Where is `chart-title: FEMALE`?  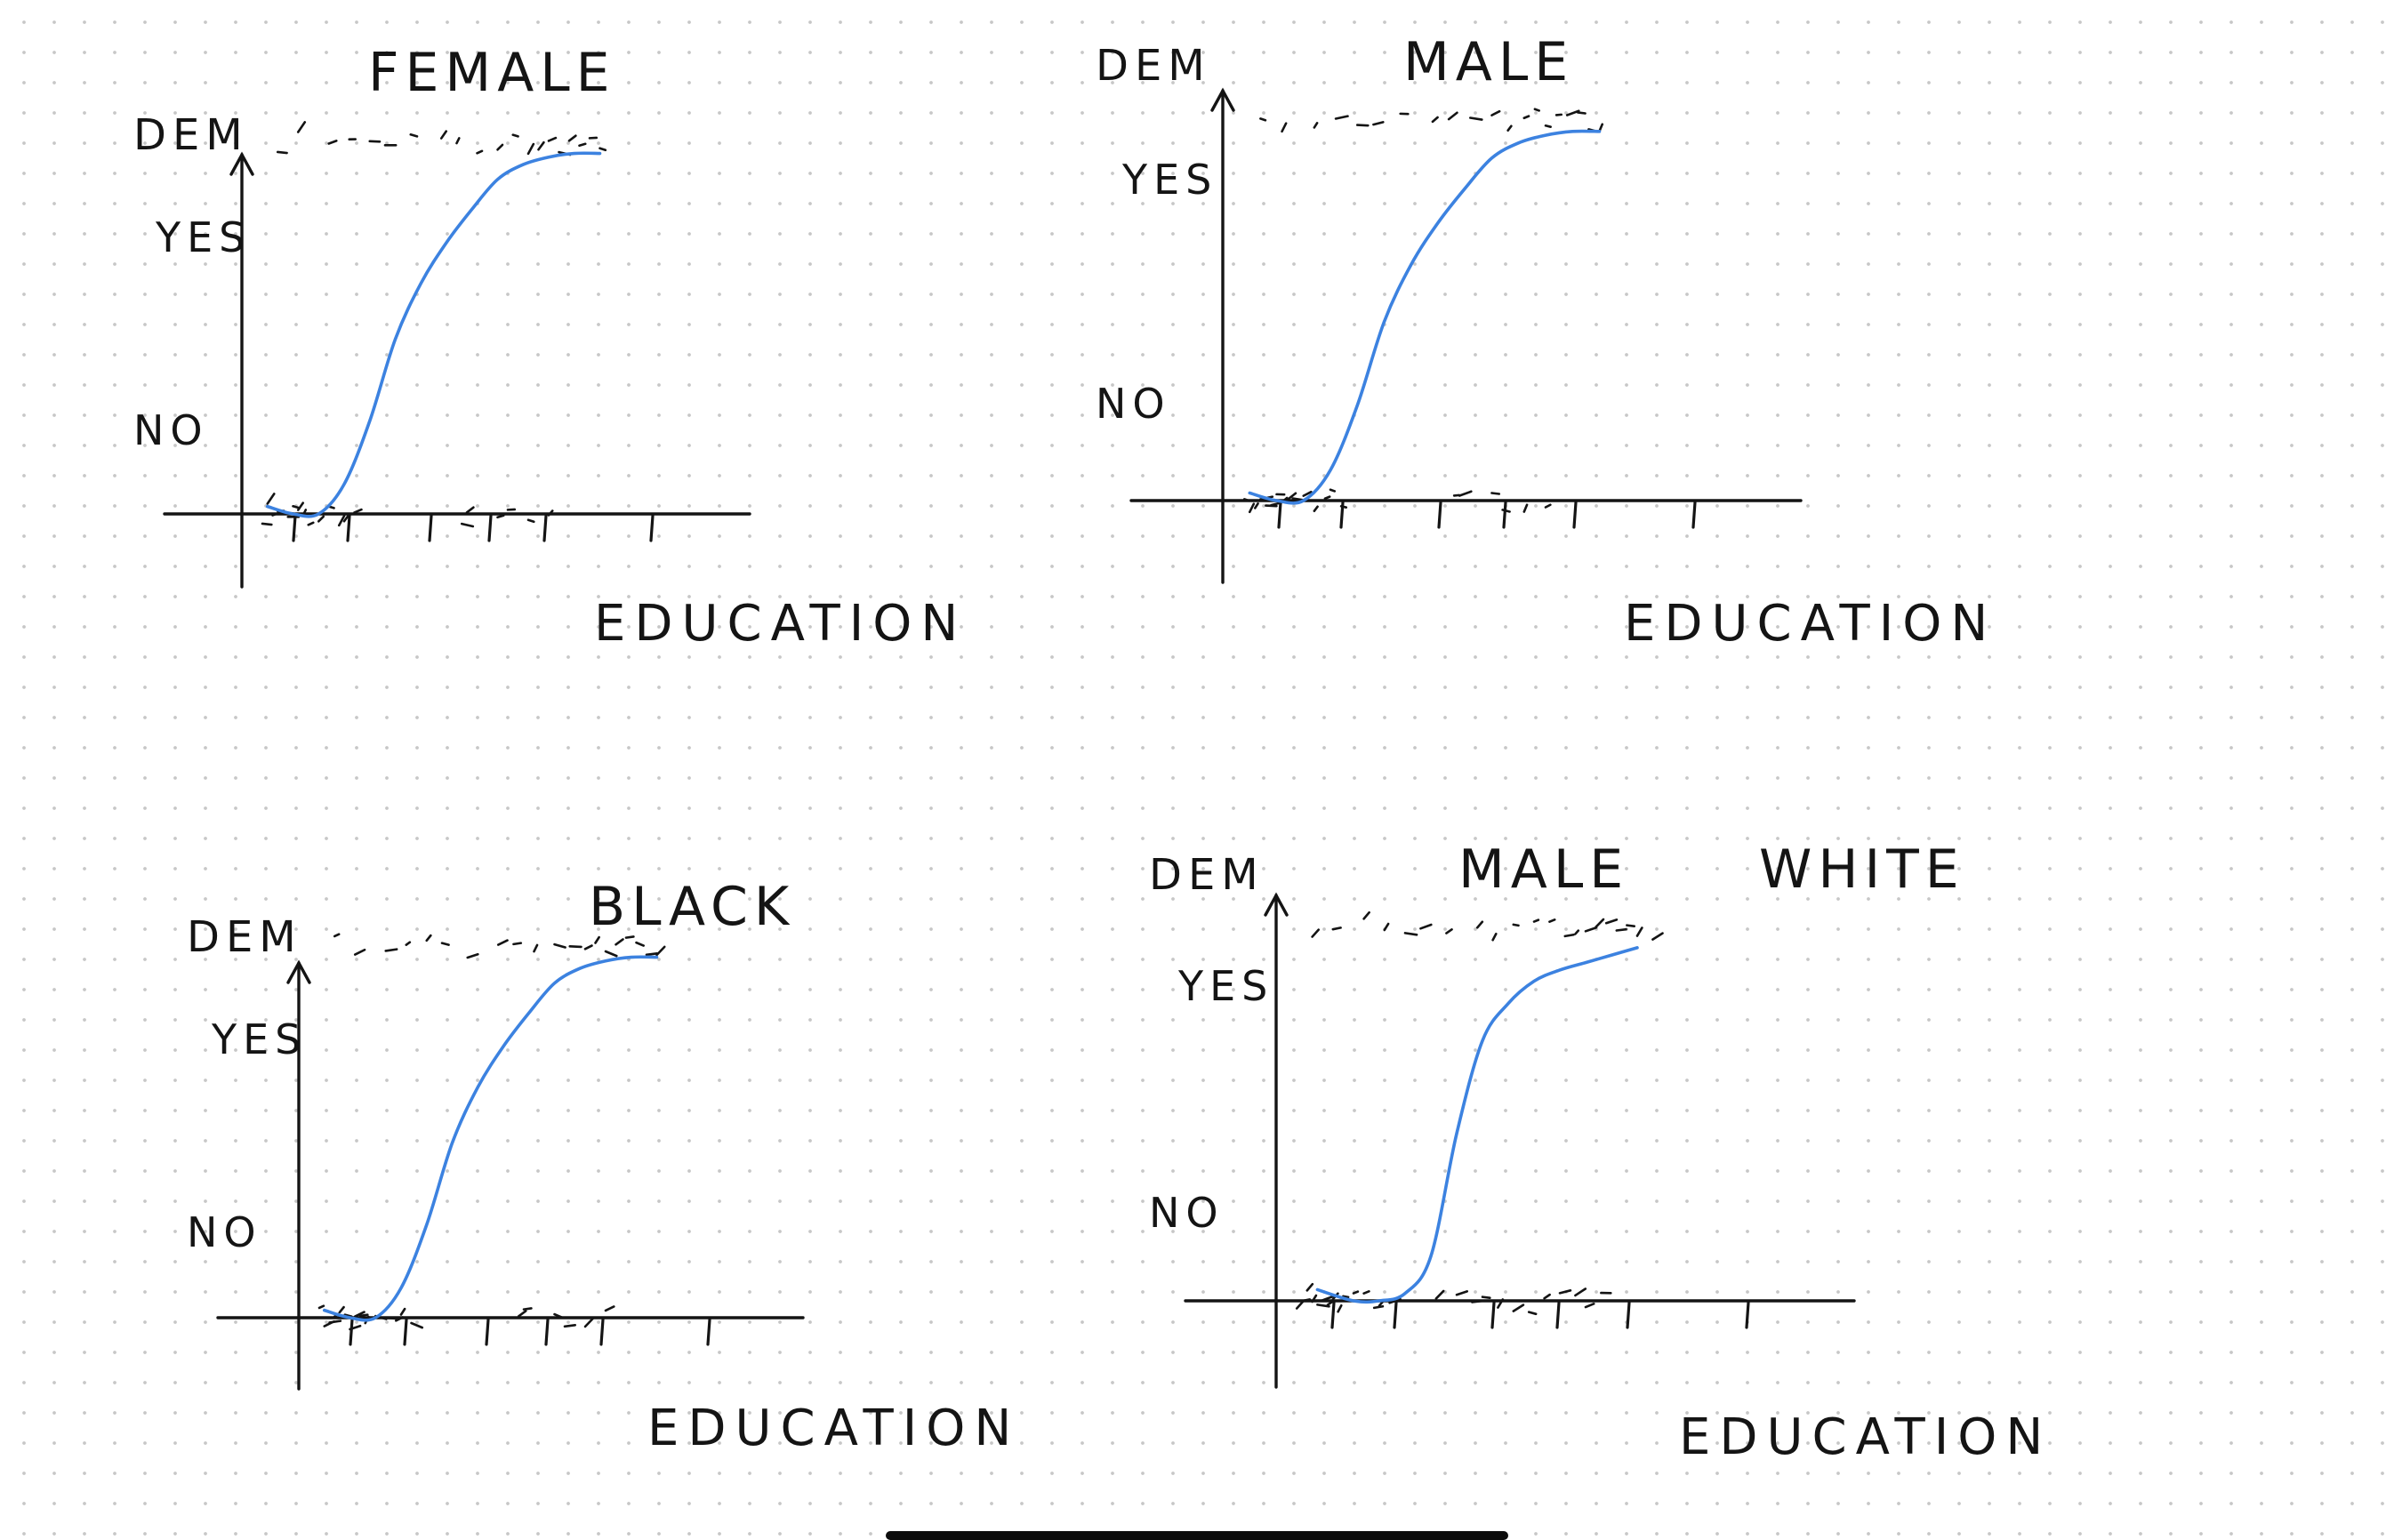 chart-title: FEMALE is located at coordinates (492, 73).